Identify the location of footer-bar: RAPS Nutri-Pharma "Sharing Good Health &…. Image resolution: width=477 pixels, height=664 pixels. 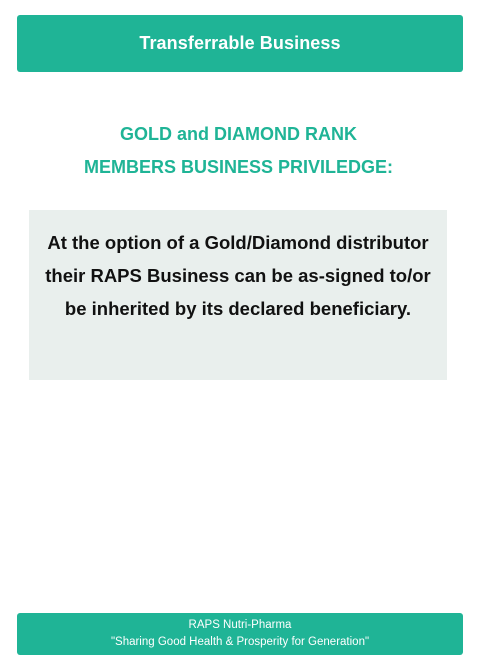
(240, 634).